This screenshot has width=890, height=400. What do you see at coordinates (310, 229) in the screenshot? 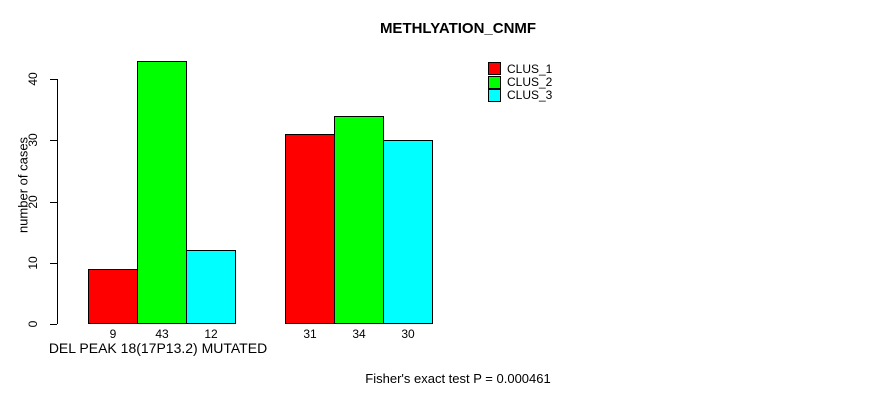
I see `bar-clus_1-group2` at bounding box center [310, 229].